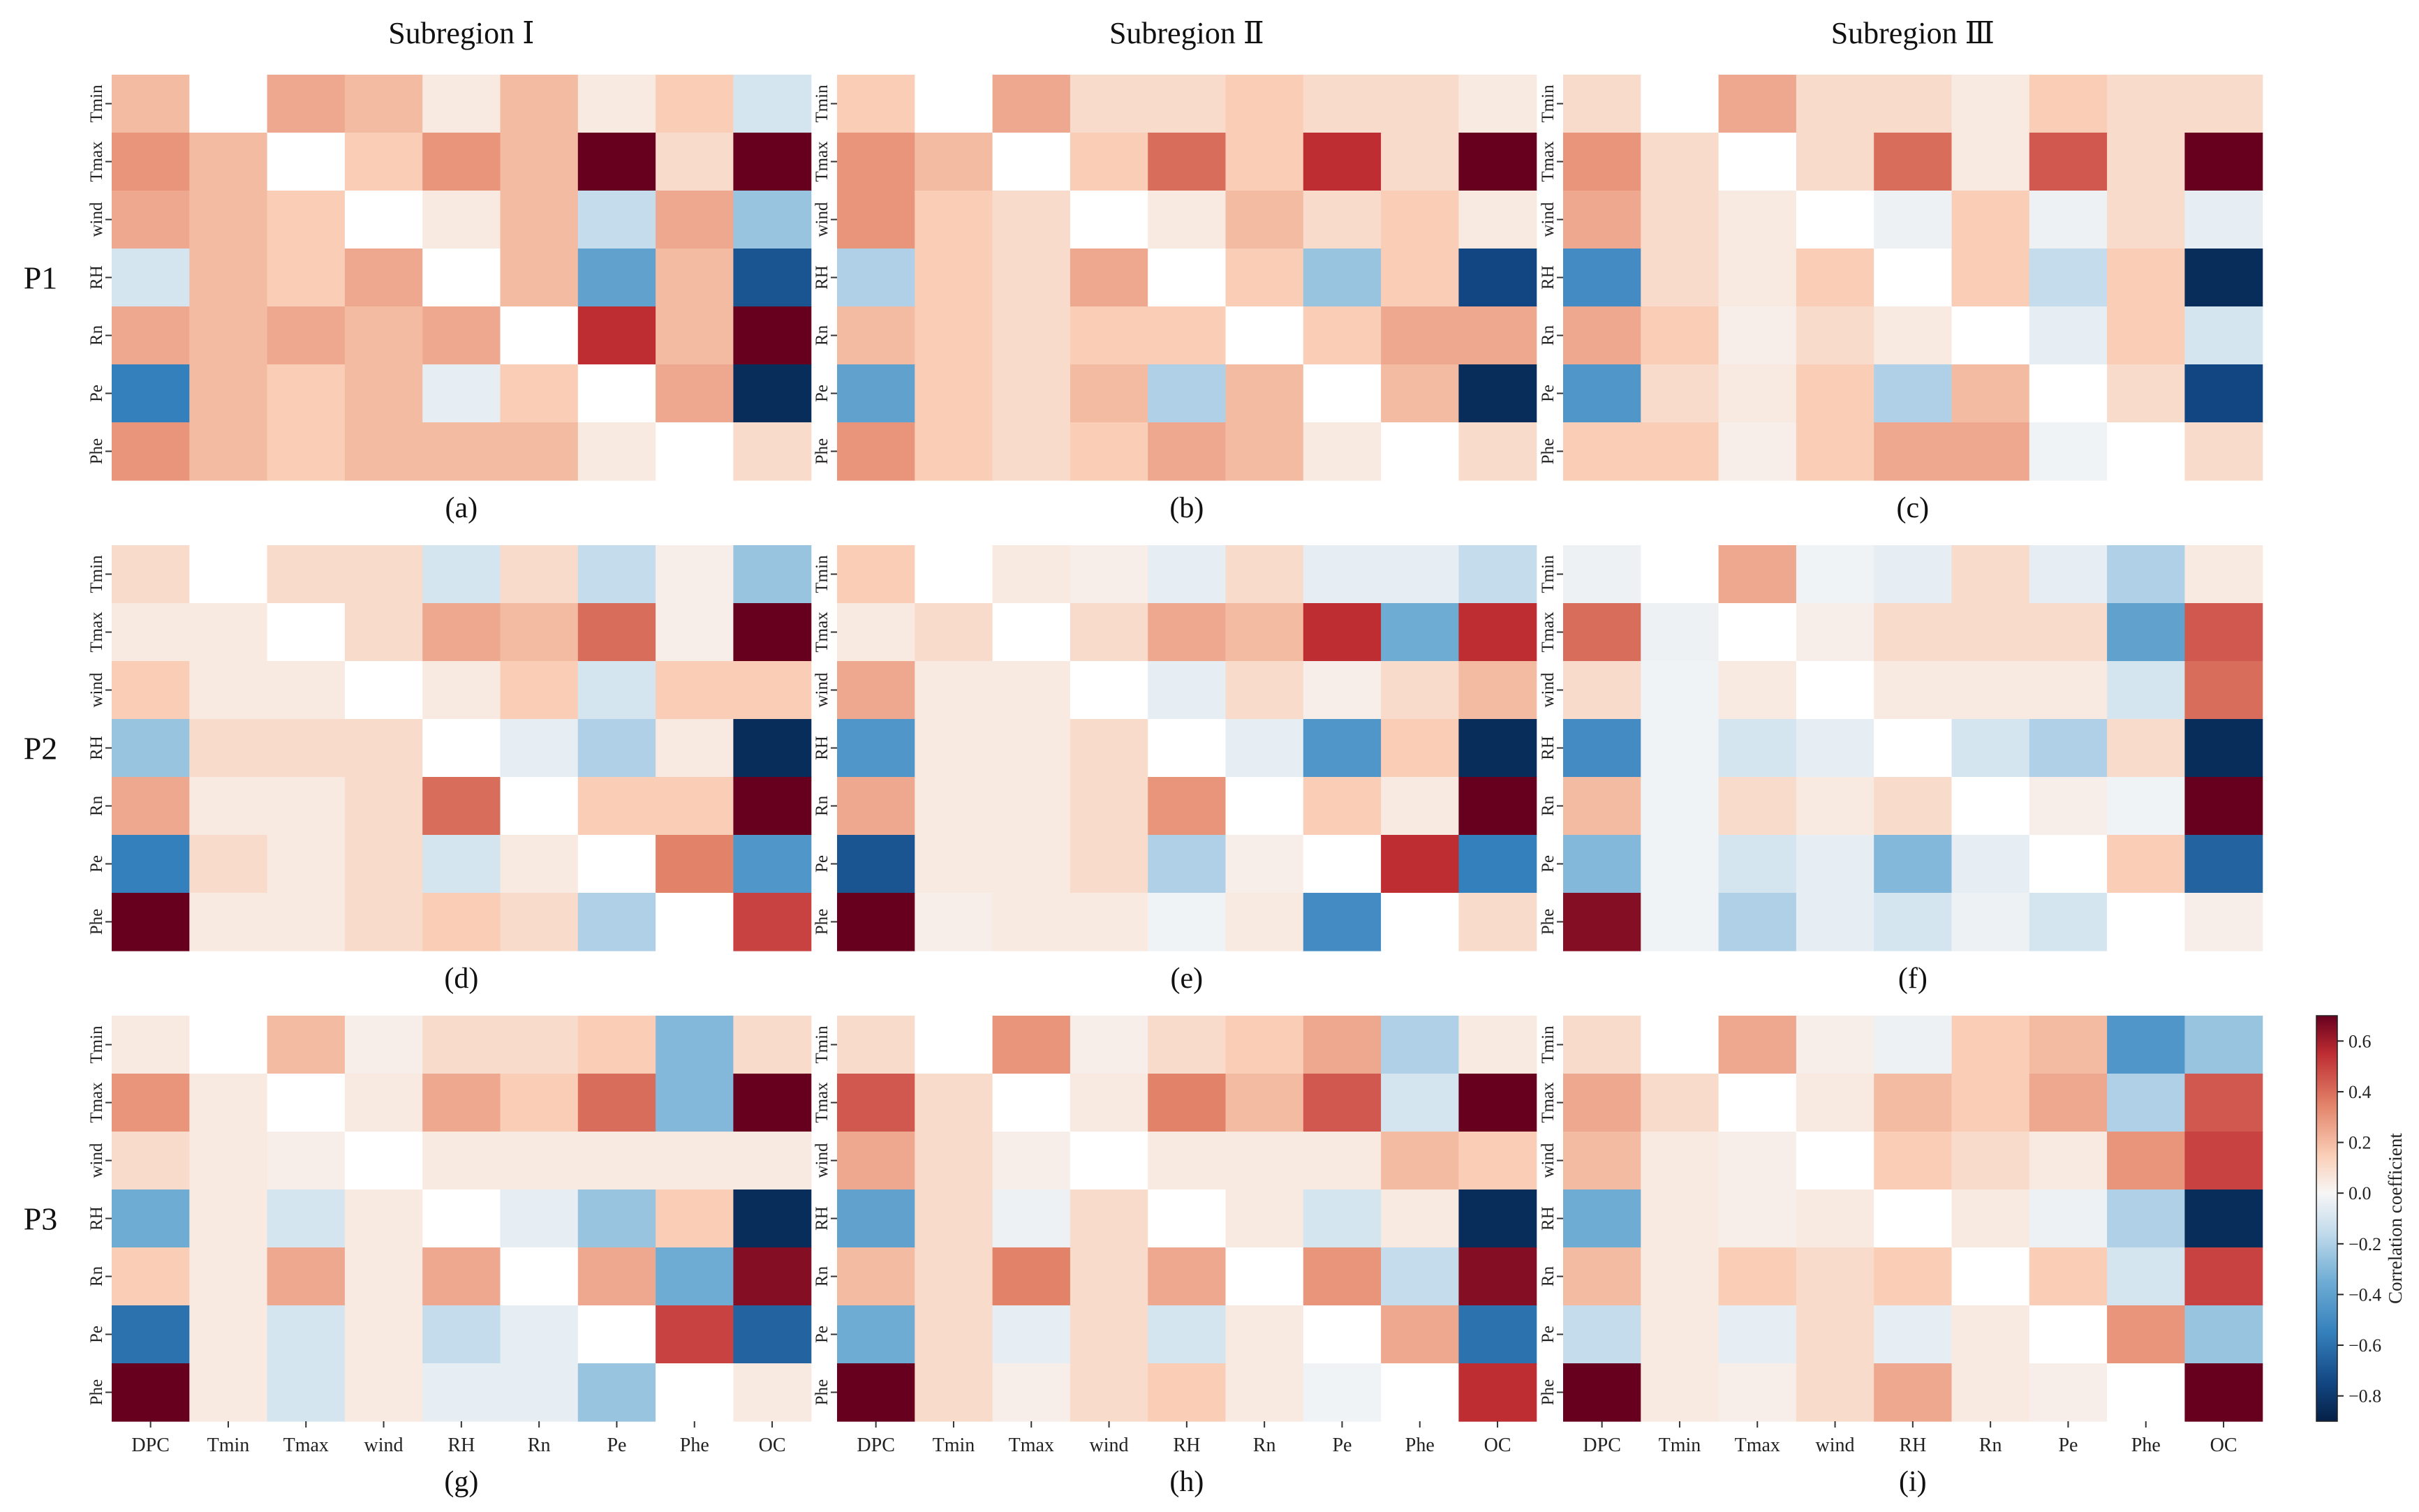 This screenshot has height=1512, width=2419. Describe the element at coordinates (2223, 1446) in the screenshot. I see `x-tick-label: OC` at that location.